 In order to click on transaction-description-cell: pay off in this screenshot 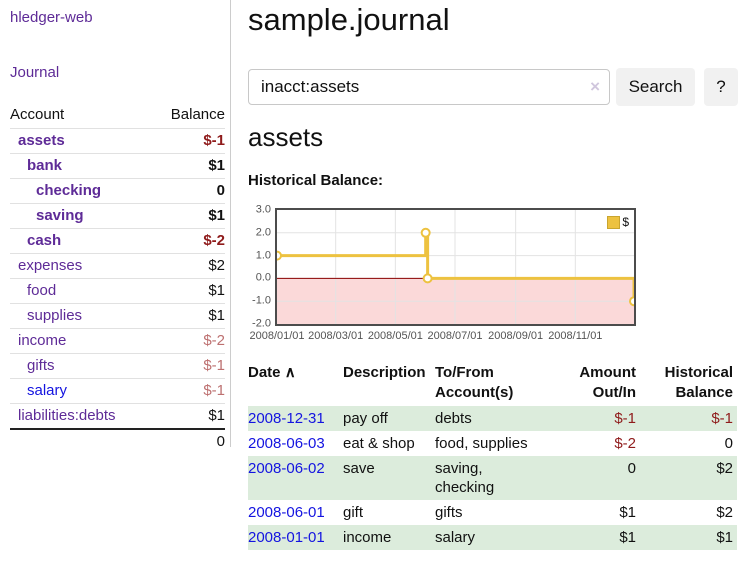, I will do `click(389, 418)`.